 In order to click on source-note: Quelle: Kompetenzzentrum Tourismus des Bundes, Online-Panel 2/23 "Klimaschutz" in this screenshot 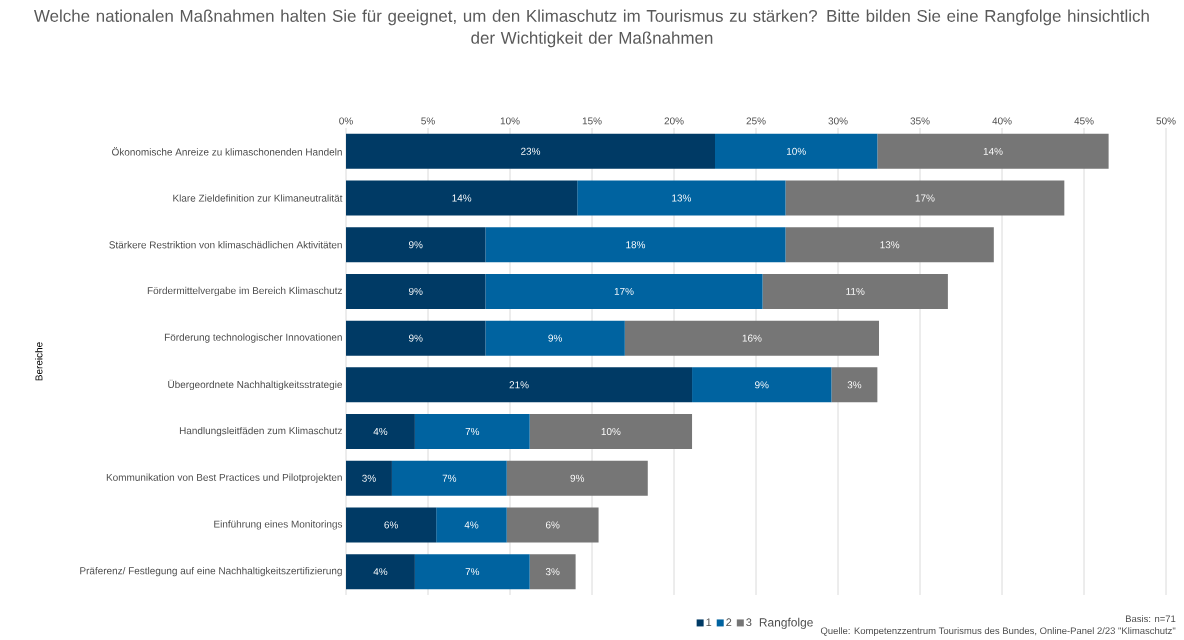, I will do `click(998, 631)`.